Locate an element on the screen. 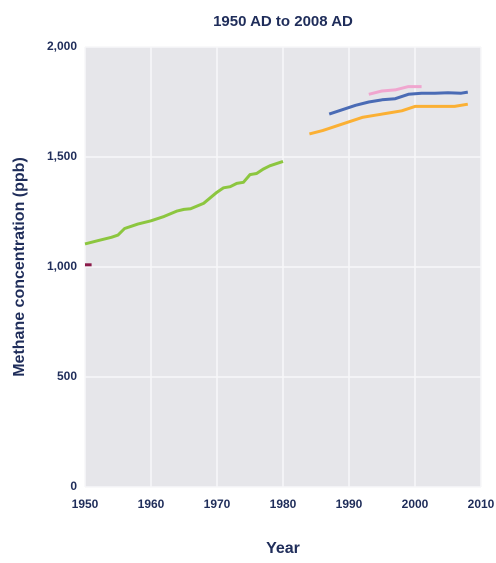 This screenshot has width=496, height=563. x-tick-label: 2000 is located at coordinates (415, 504).